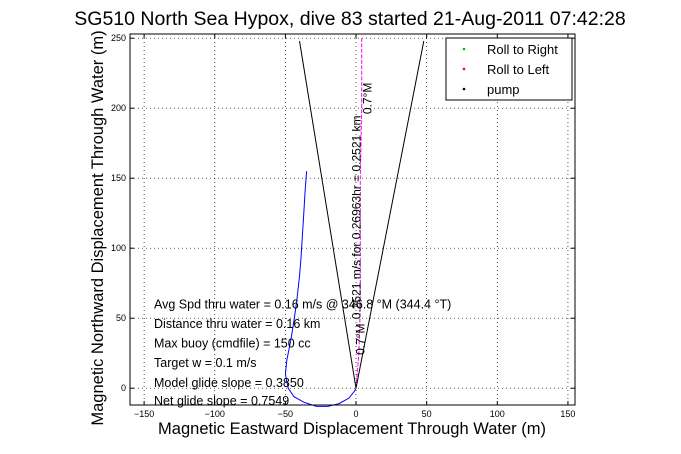  Describe the element at coordinates (144, 414) in the screenshot. I see `x-tick-label: −150` at that location.